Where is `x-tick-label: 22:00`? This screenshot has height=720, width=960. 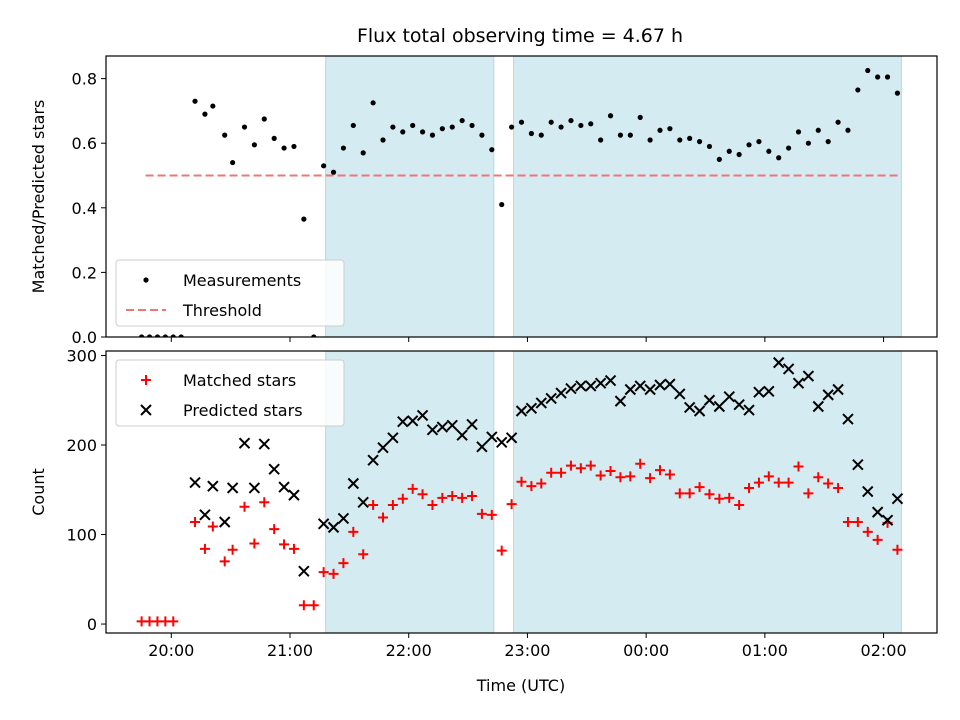 x-tick-label: 22:00 is located at coordinates (409, 650).